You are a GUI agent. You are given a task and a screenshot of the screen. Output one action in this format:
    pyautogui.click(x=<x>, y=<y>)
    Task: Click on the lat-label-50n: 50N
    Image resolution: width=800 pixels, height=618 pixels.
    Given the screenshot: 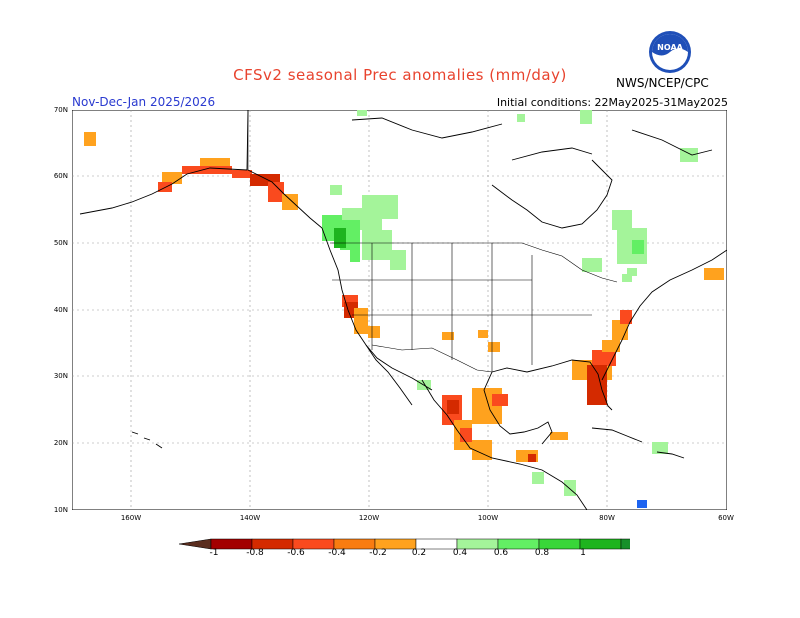 What is the action you would take?
    pyautogui.click(x=60, y=243)
    